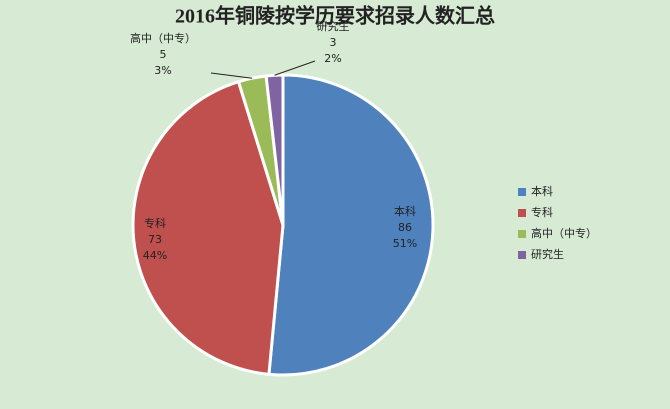  I want to click on data-label-name: 高中（中专）, so click(163, 38).